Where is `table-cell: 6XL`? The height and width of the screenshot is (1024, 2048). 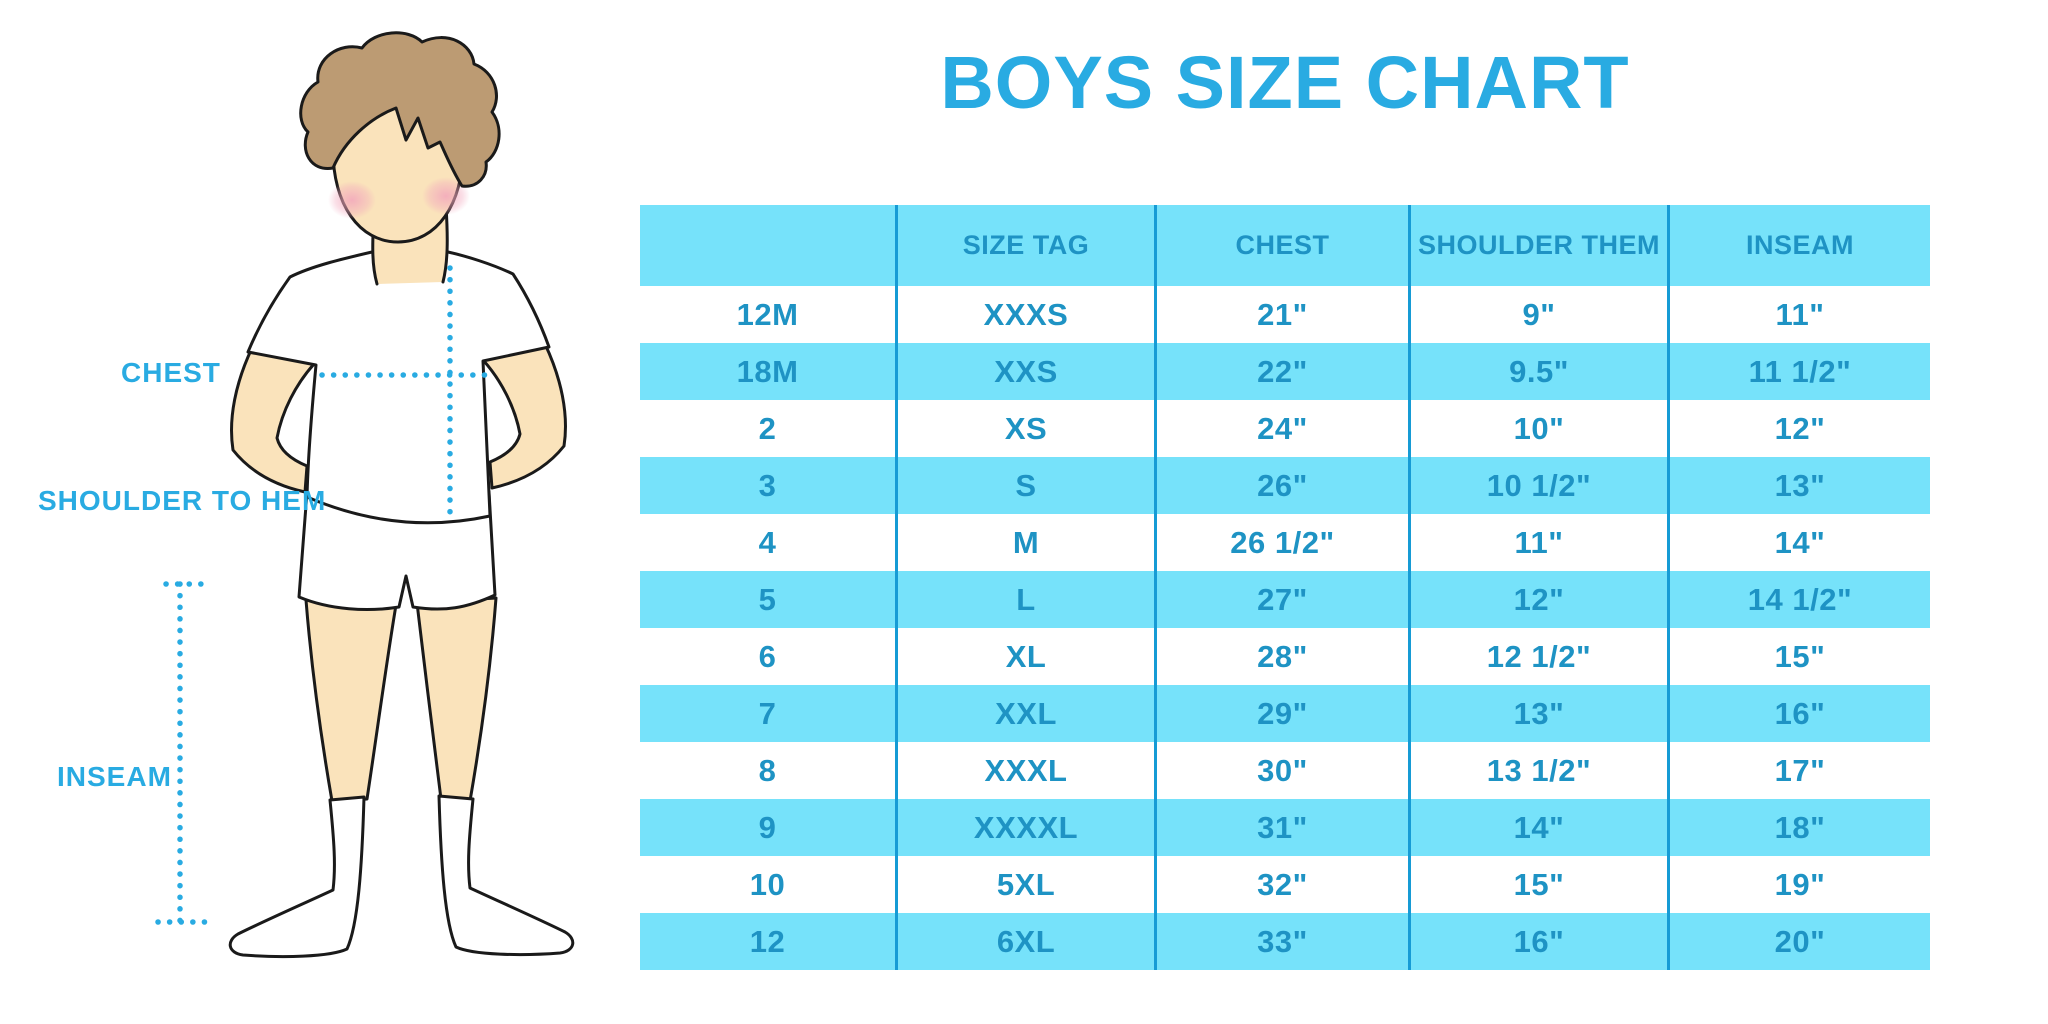 table-cell: 6XL is located at coordinates (1024, 941).